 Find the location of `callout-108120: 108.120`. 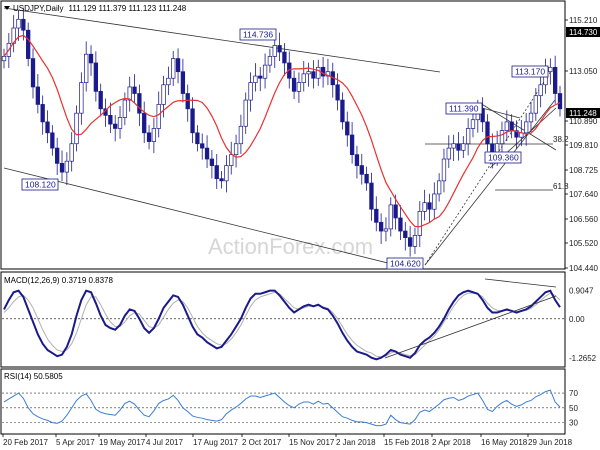

callout-108120: 108.120 is located at coordinates (40, 184).